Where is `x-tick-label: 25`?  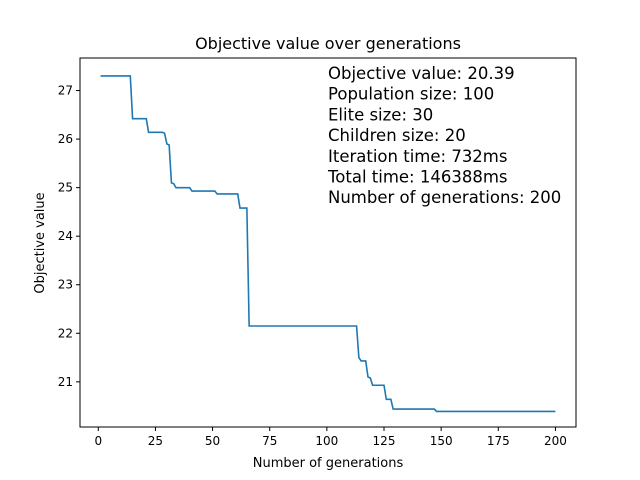 x-tick-label: 25 is located at coordinates (155, 441).